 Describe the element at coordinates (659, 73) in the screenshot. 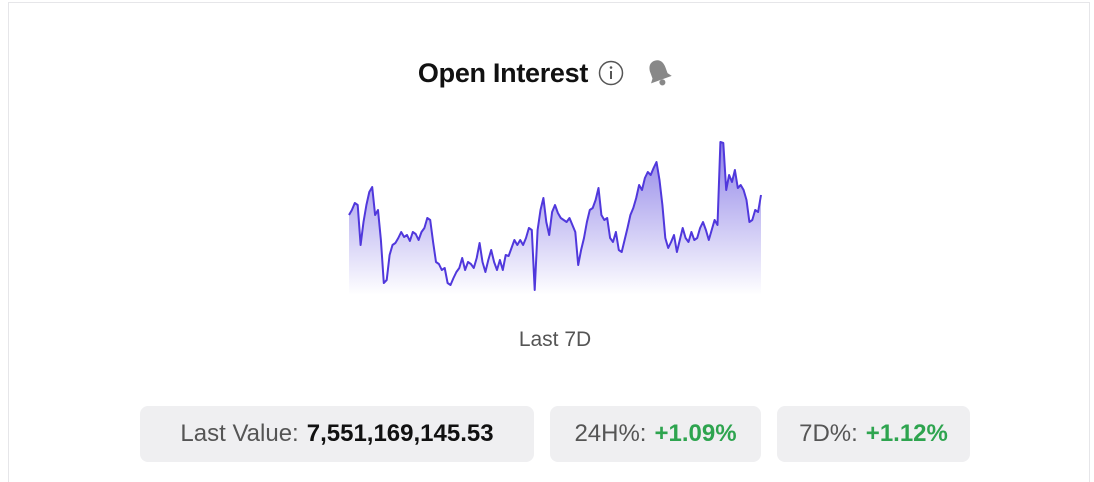

I see `alert-bell-icon` at that location.